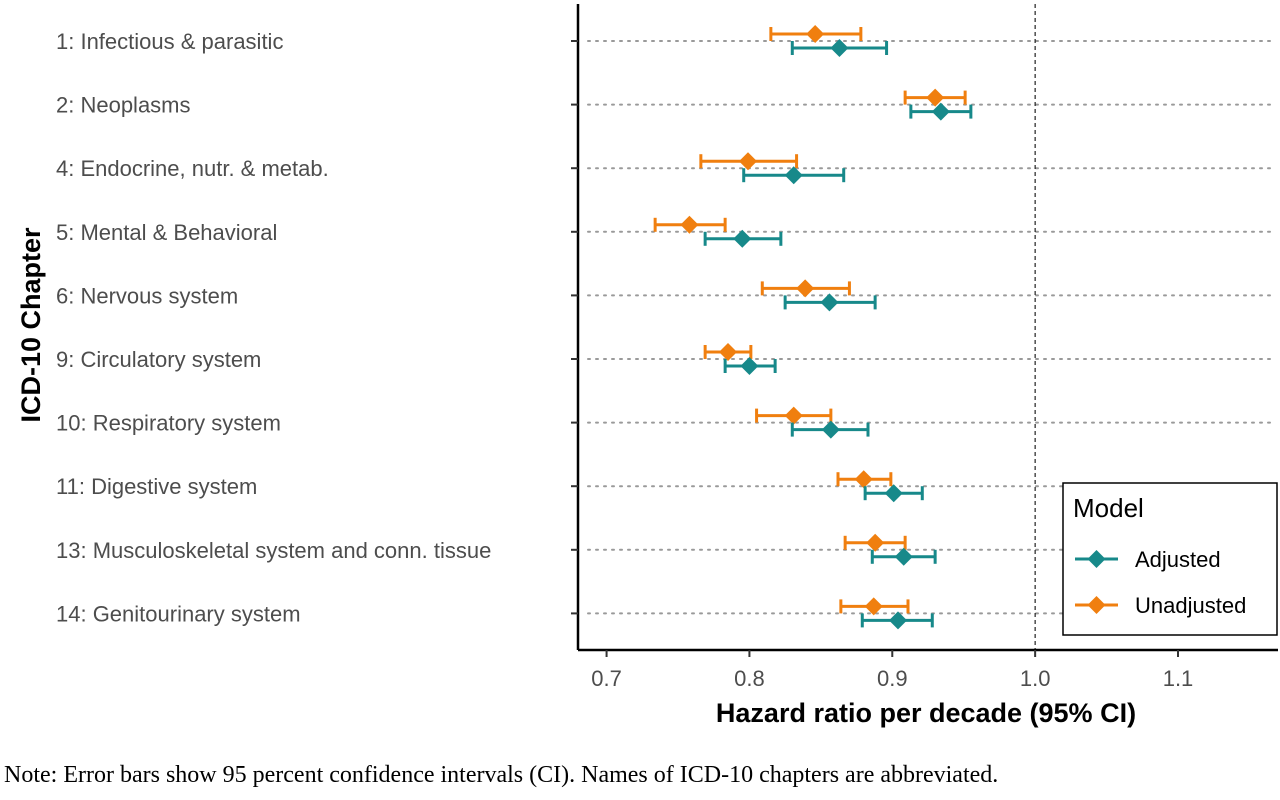 The height and width of the screenshot is (800, 1280). Describe the element at coordinates (574, 327) in the screenshot. I see `y-ticks` at that location.